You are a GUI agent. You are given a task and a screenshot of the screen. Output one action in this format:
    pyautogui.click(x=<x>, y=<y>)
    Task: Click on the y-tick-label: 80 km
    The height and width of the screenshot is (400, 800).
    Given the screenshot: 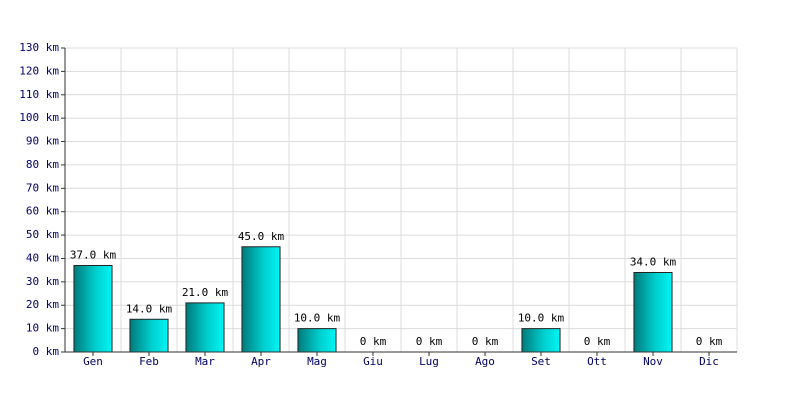 What is the action you would take?
    pyautogui.click(x=42, y=164)
    